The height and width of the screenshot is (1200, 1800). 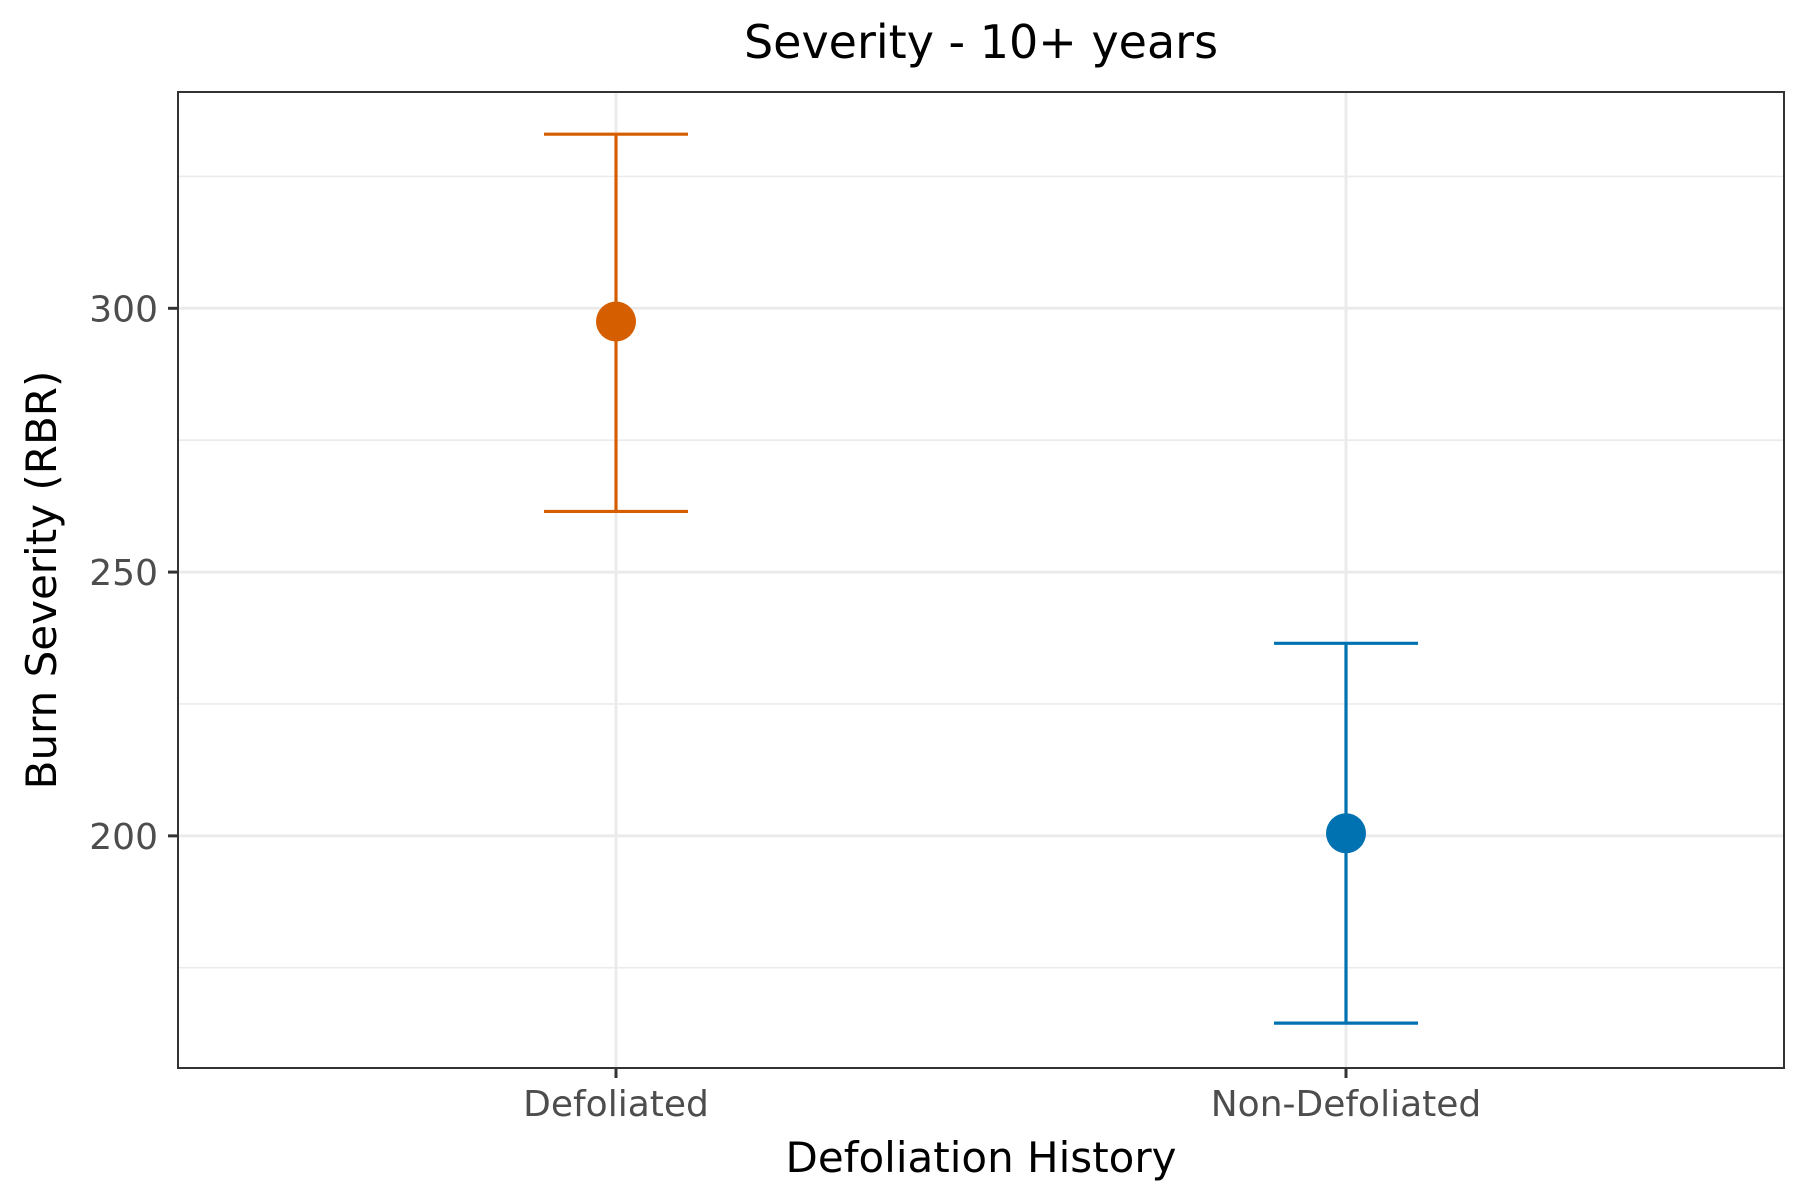 What do you see at coordinates (41, 580) in the screenshot?
I see `y-axis-title: Burn Severity (RBR)` at bounding box center [41, 580].